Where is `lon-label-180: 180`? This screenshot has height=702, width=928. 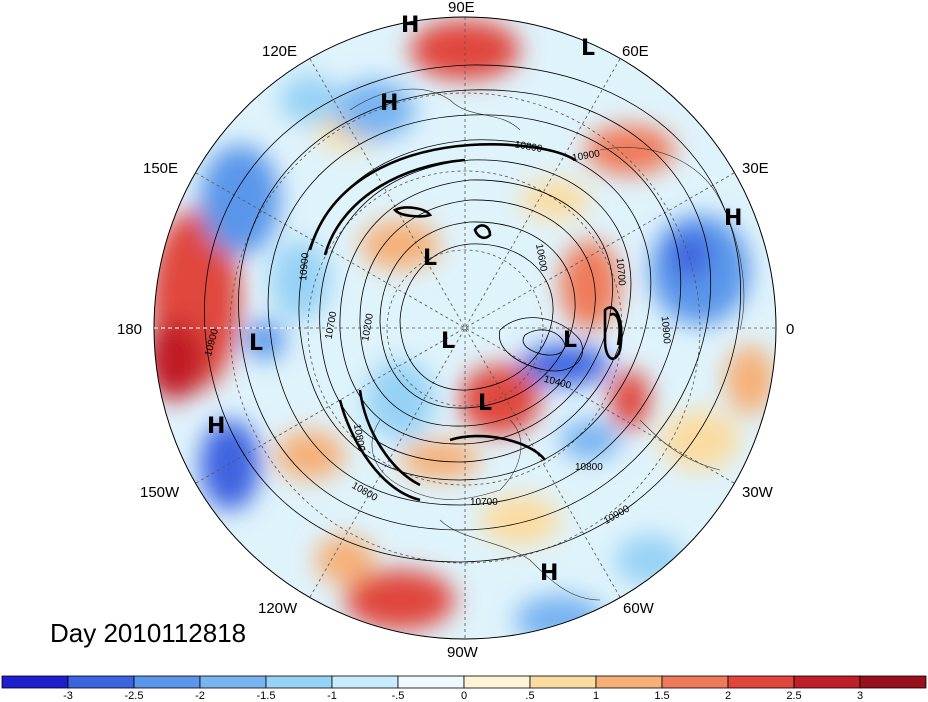 lon-label-180: 180 is located at coordinates (129, 329).